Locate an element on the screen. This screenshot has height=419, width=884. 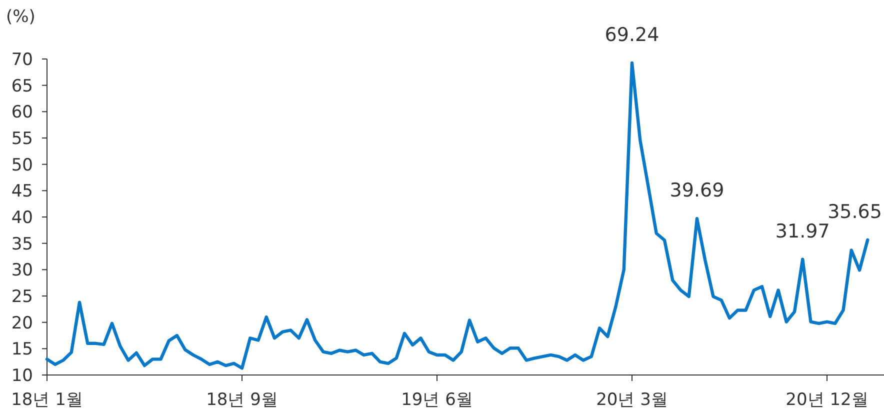
y-tick-label: 25 is located at coordinates (22, 296).